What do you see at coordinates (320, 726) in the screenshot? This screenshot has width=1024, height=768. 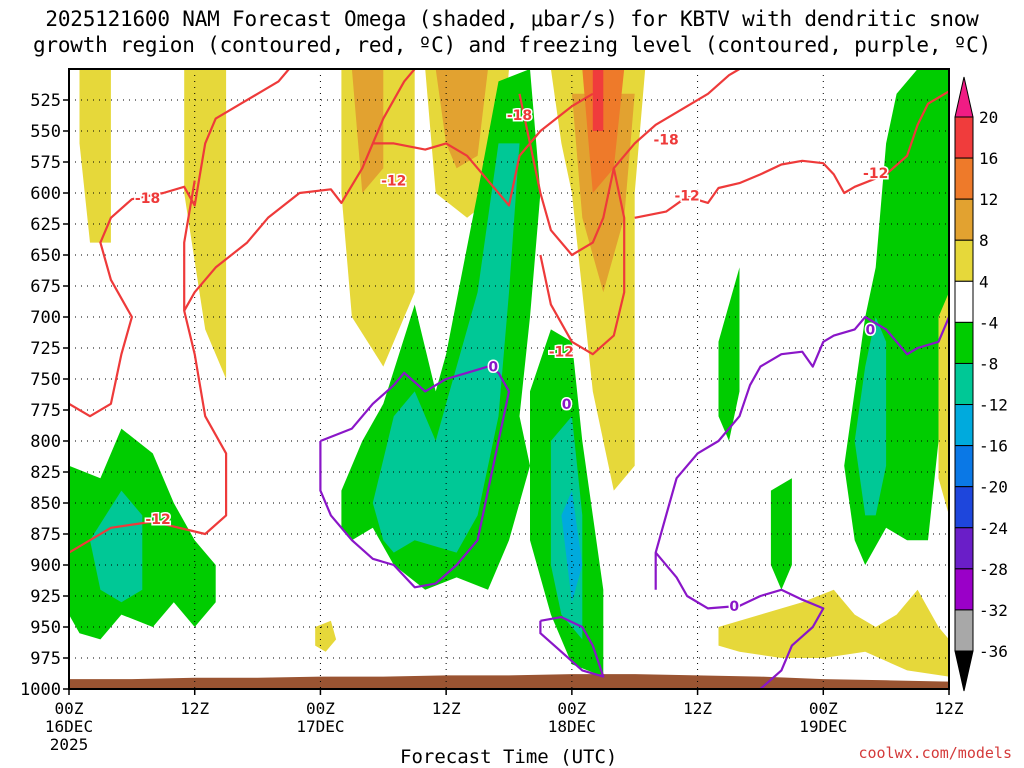 I see `x-tick-date-2: 17DEC` at bounding box center [320, 726].